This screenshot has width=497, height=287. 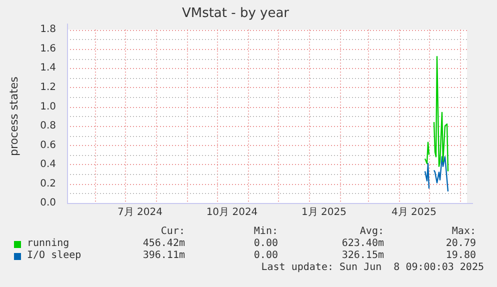 What do you see at coordinates (48, 87) in the screenshot?
I see `y-tick-label: 1.2` at bounding box center [48, 87].